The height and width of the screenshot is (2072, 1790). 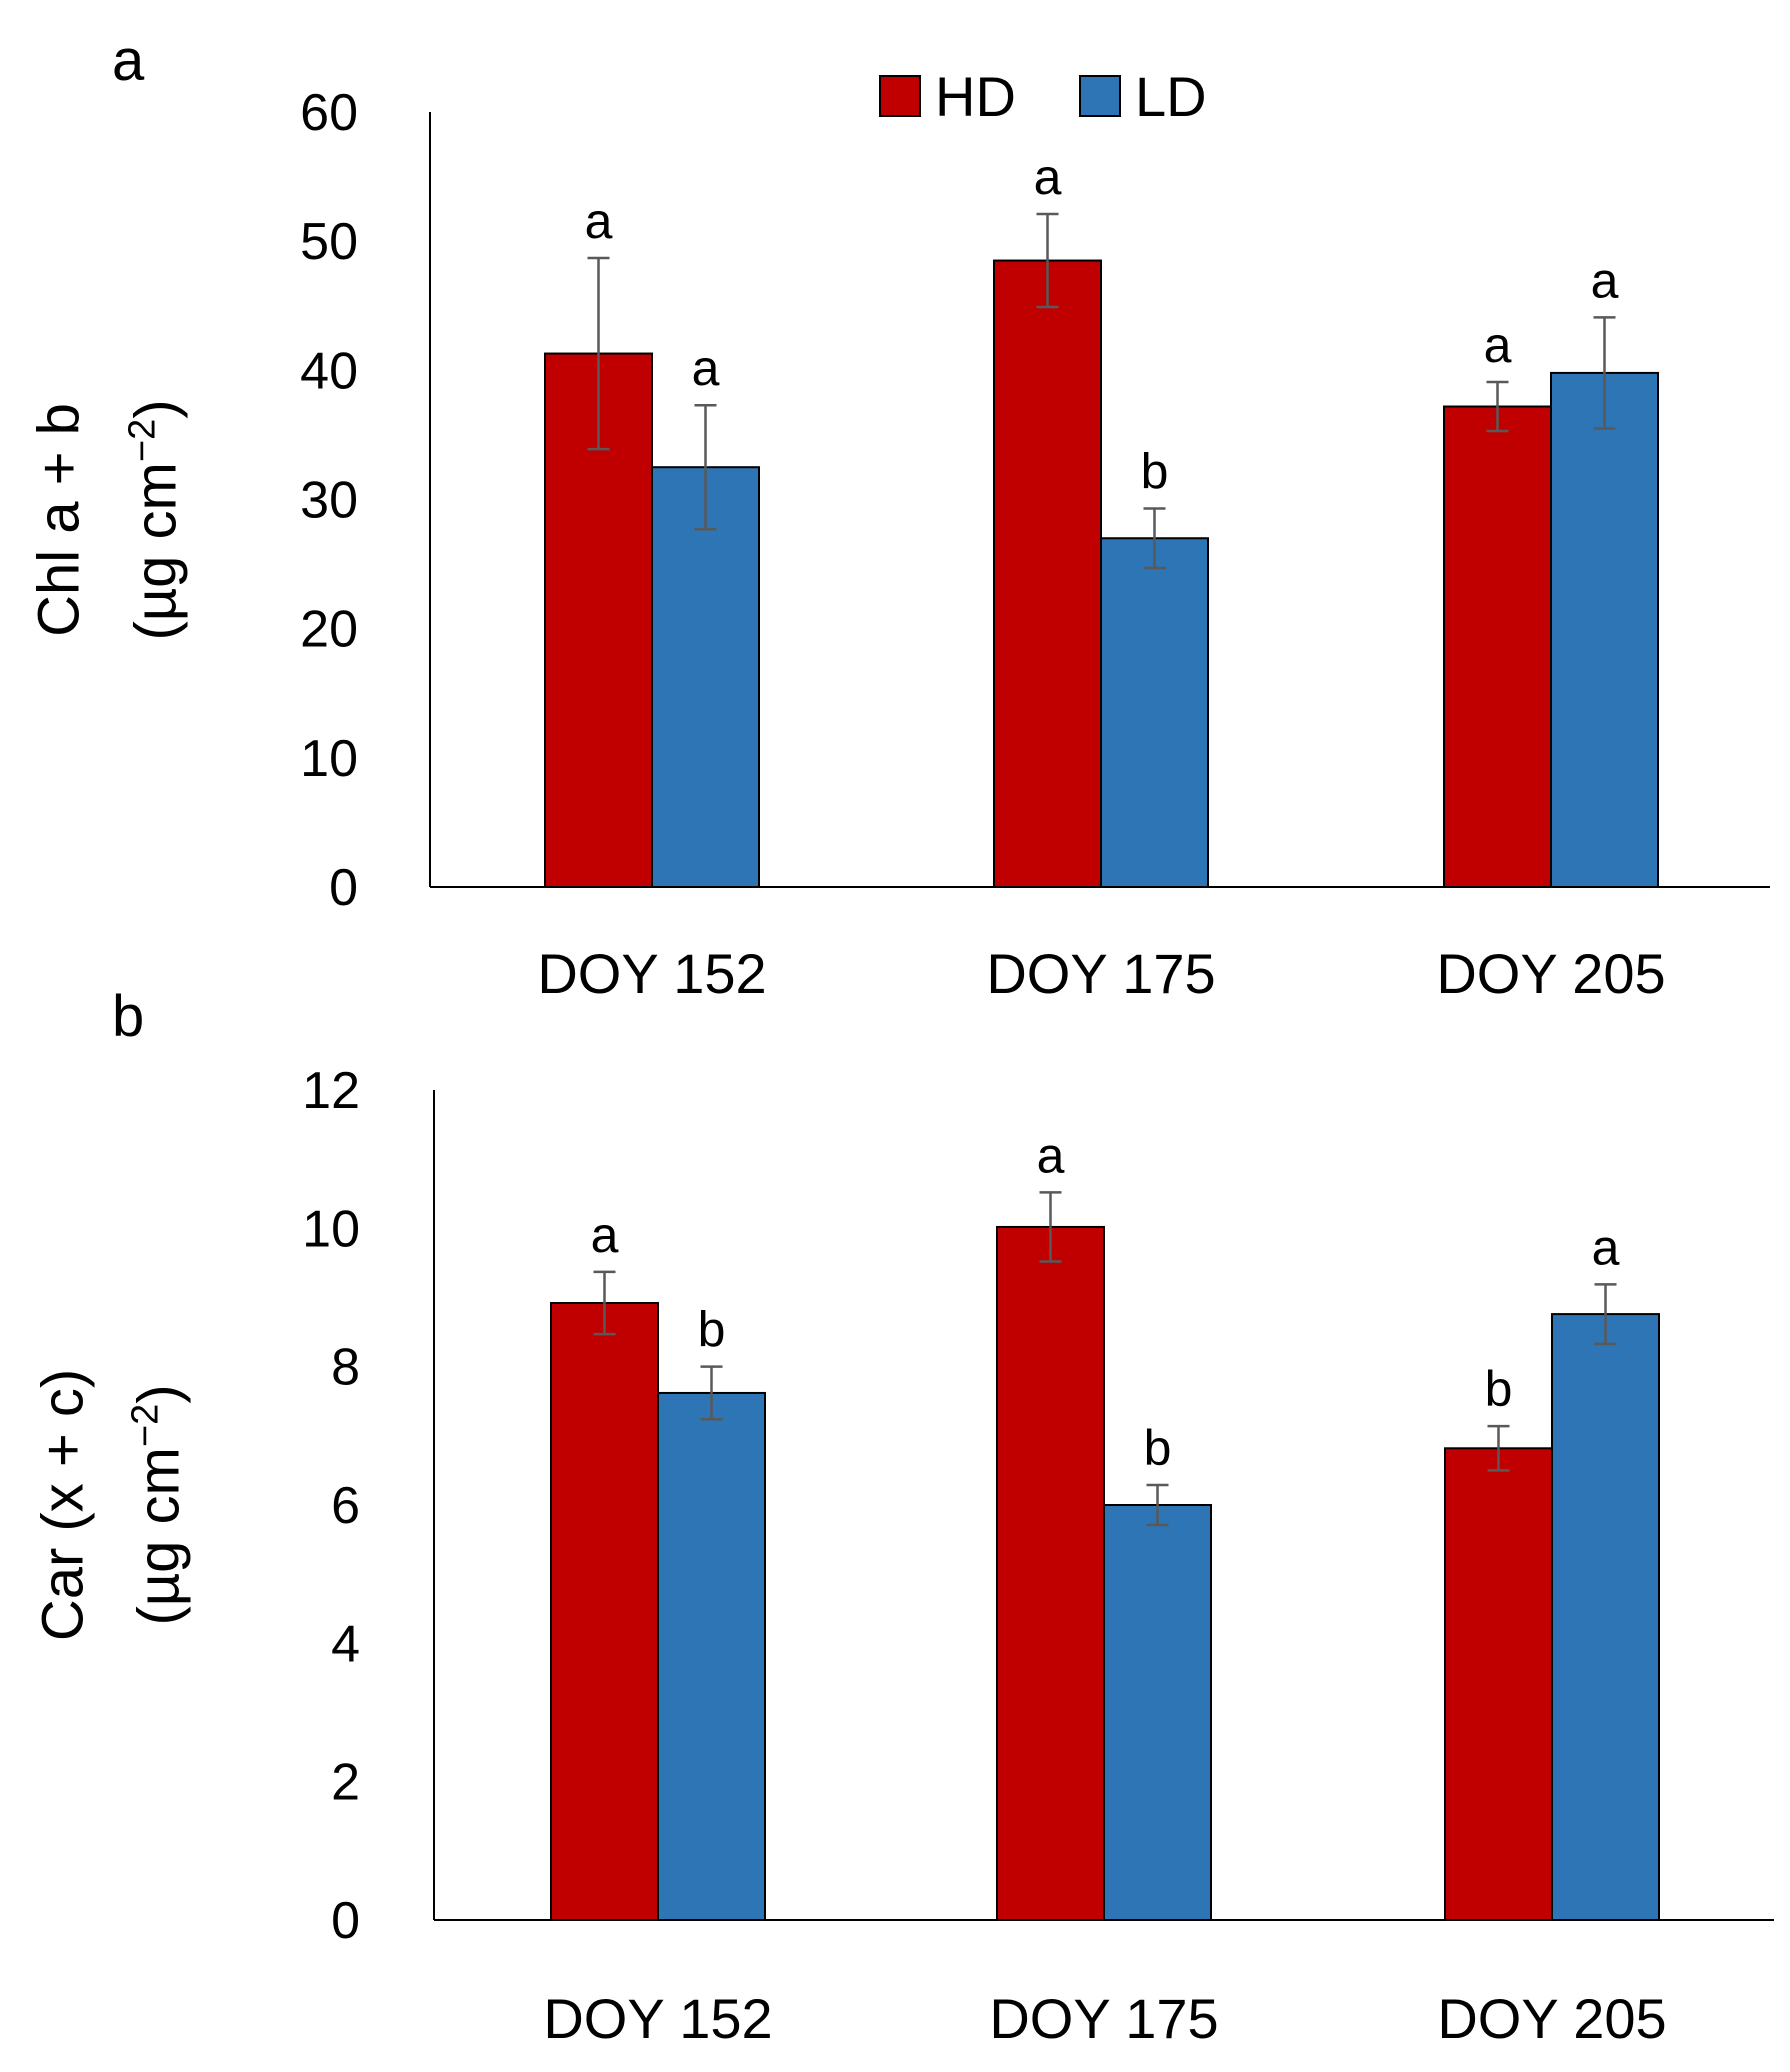 What do you see at coordinates (329, 242) in the screenshot?
I see `y-tick-label: 50` at bounding box center [329, 242].